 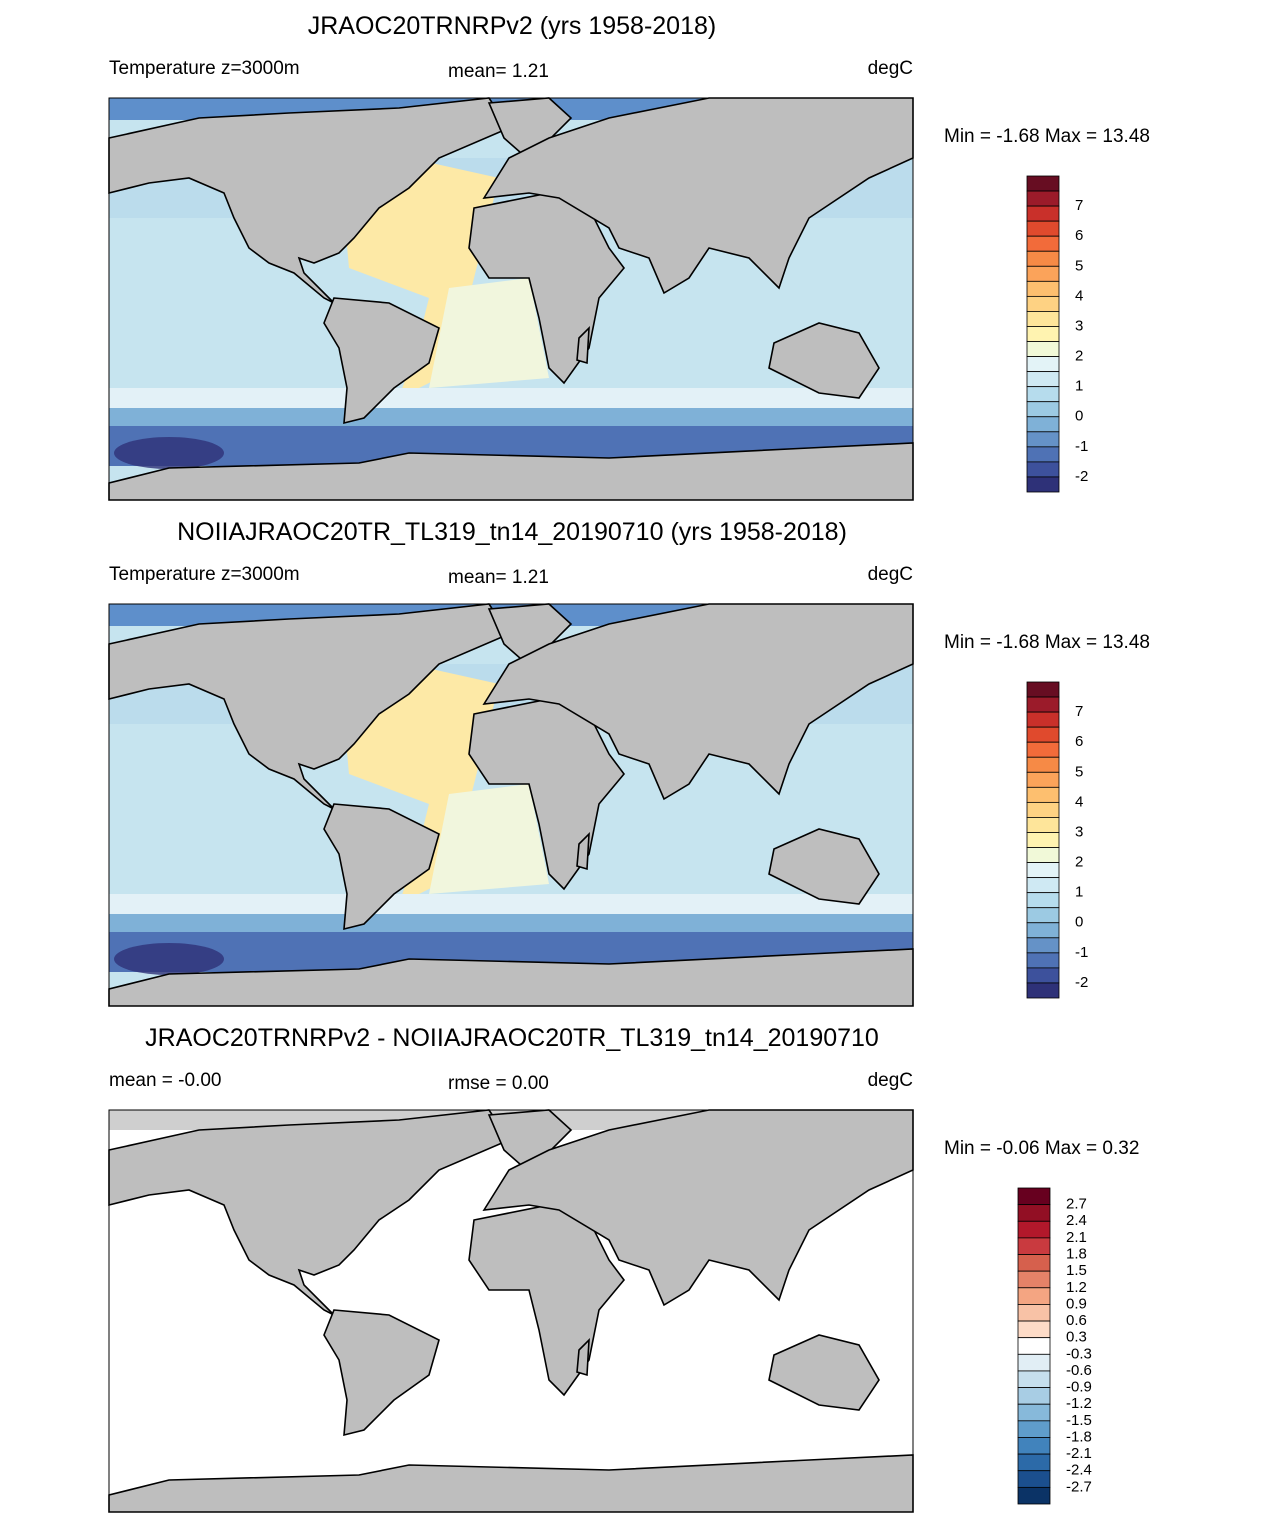 I want to click on colorbar-label: 0.9, so click(x=1076, y=1303).